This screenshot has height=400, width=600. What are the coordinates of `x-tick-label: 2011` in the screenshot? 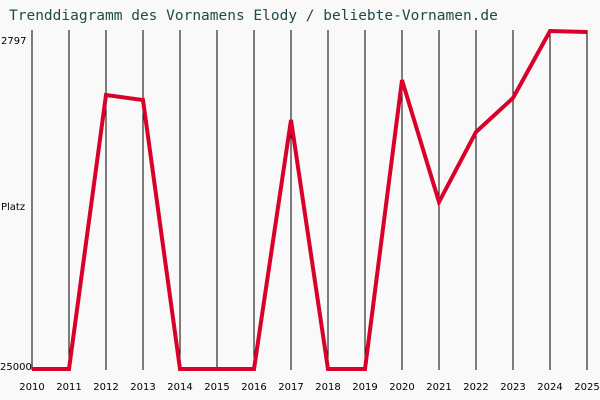 It's located at (69, 387).